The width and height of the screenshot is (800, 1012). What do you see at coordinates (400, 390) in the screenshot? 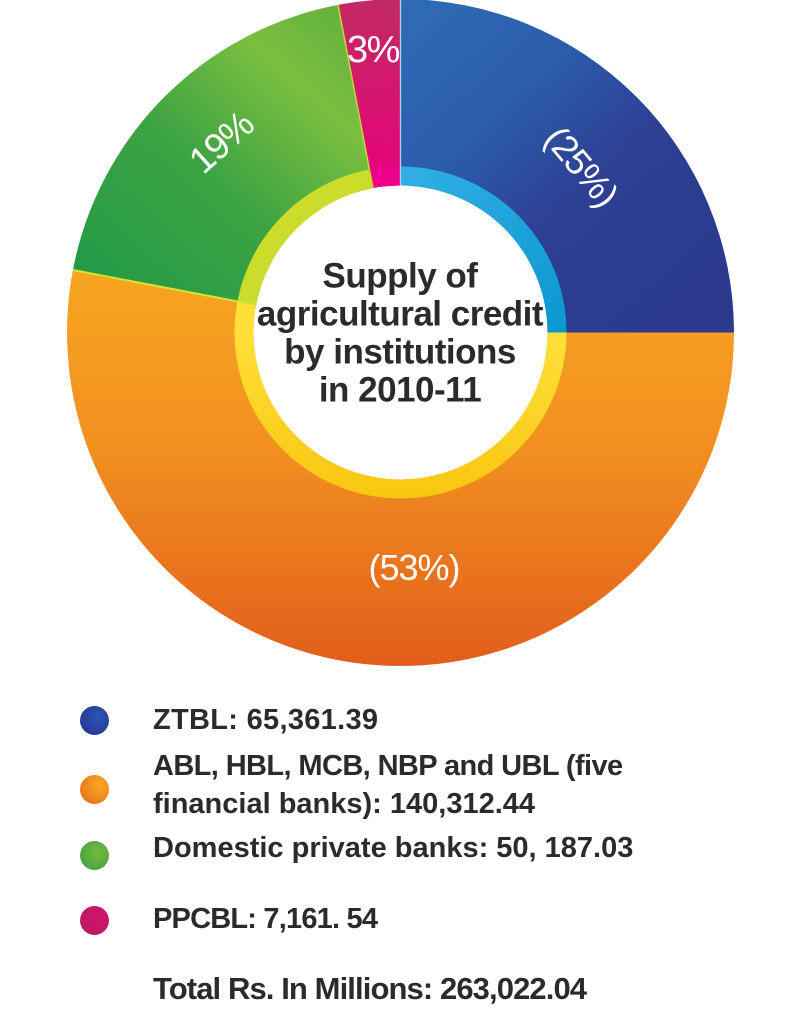
I see `svg-text: in 2010-11` at bounding box center [400, 390].